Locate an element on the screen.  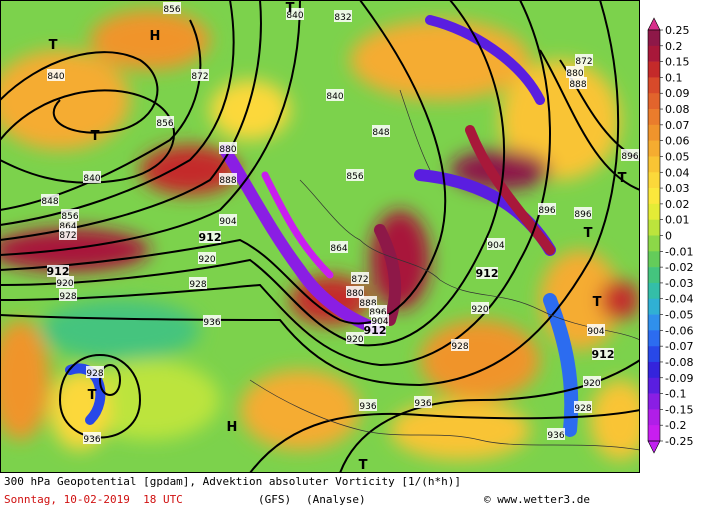
contour-label: 880 is located at coordinates (354, 294).